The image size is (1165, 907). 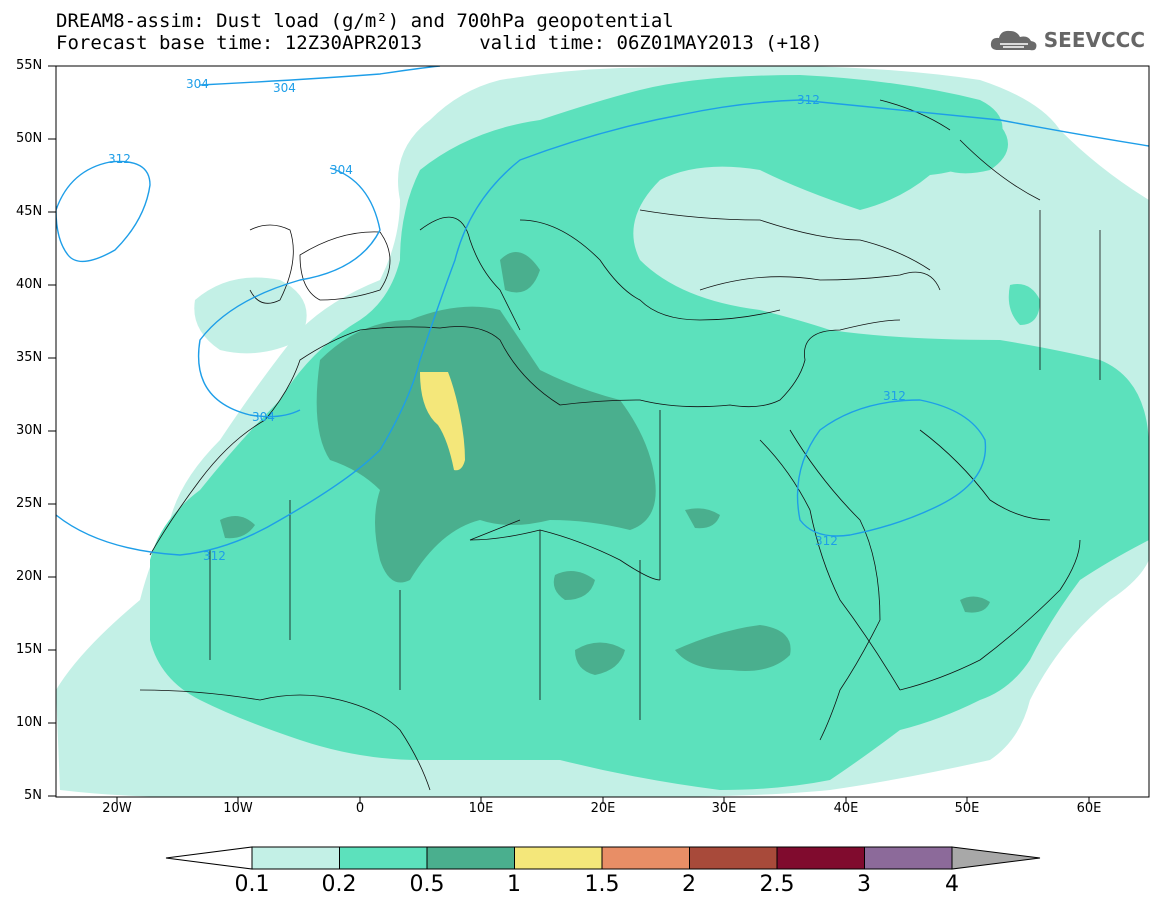 I want to click on colorbar-under, so click(x=209, y=858).